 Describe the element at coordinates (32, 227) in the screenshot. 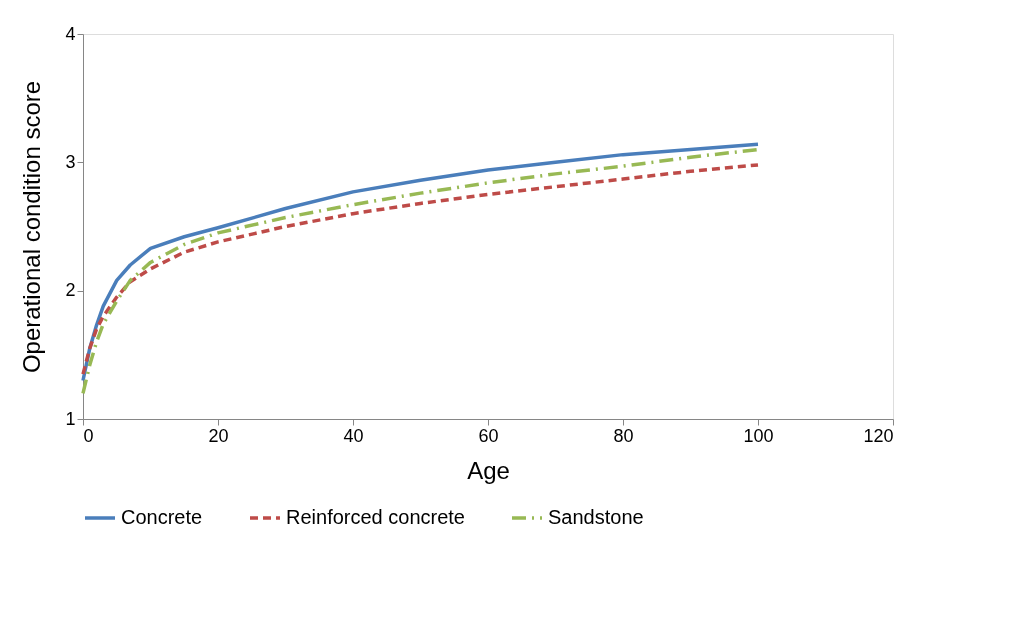

I see `y-axis-title: Operational condition score` at that location.